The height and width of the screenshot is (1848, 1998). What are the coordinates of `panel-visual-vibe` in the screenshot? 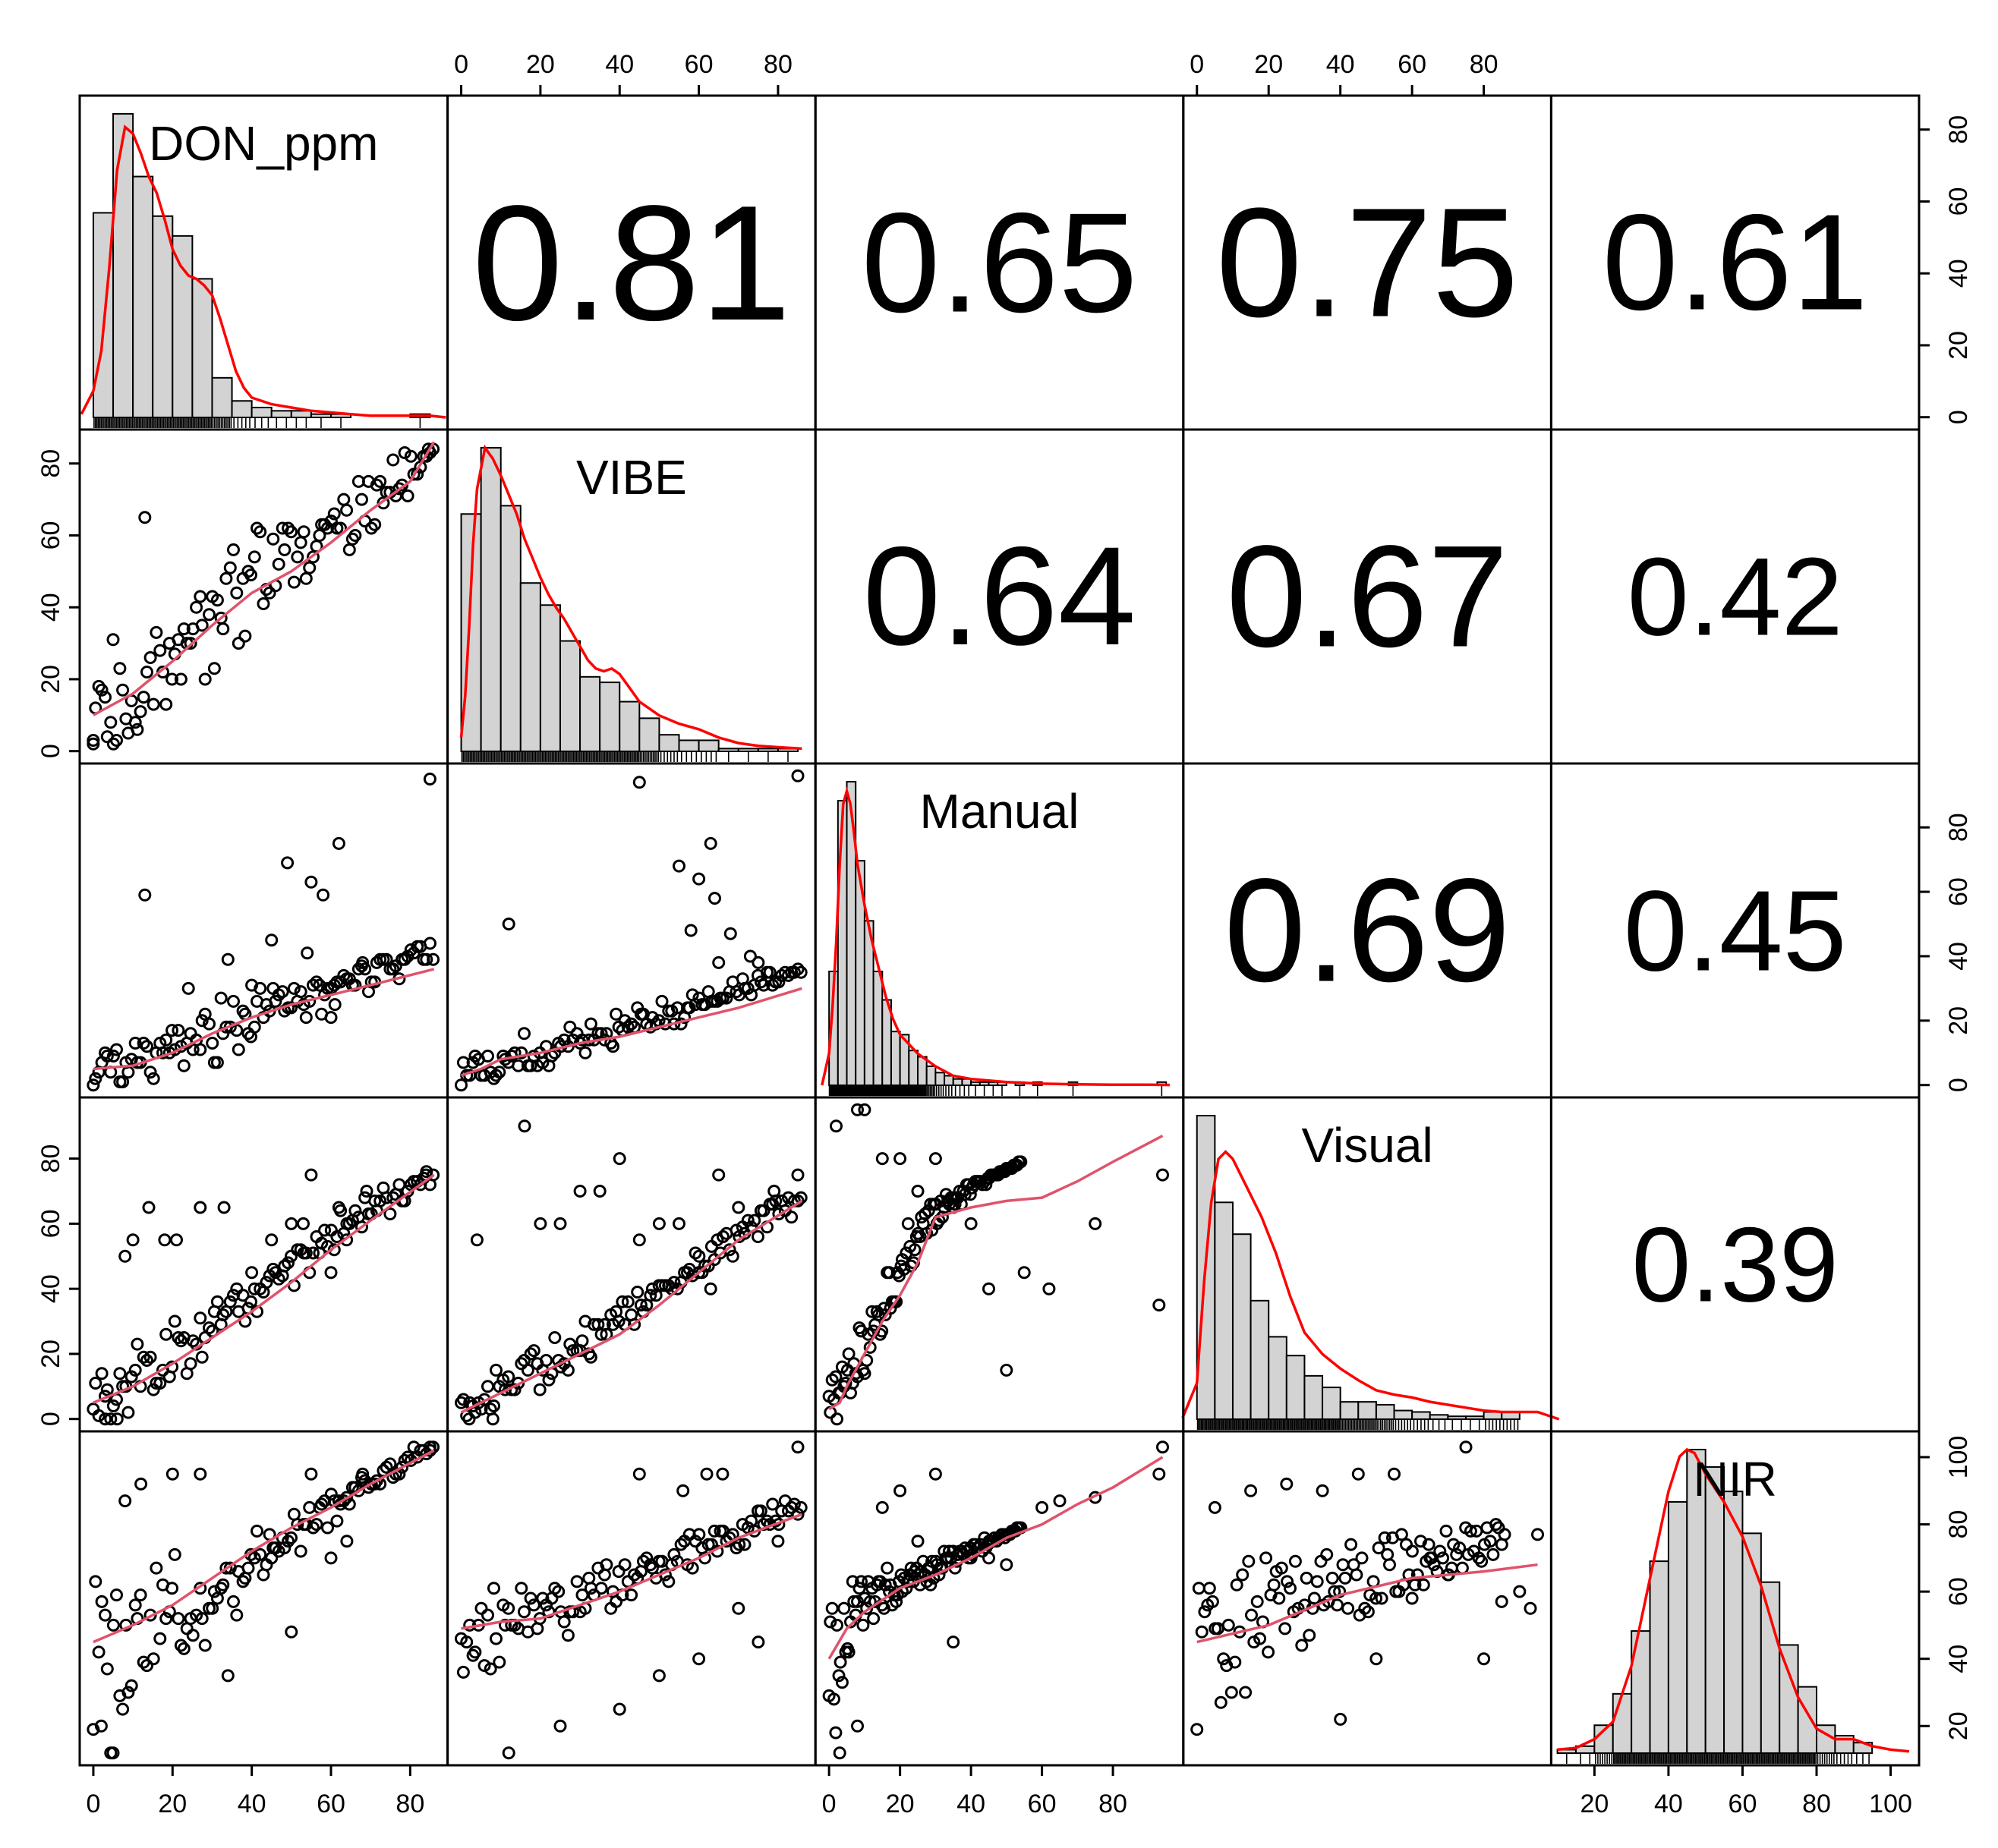 It's located at (632, 1264).